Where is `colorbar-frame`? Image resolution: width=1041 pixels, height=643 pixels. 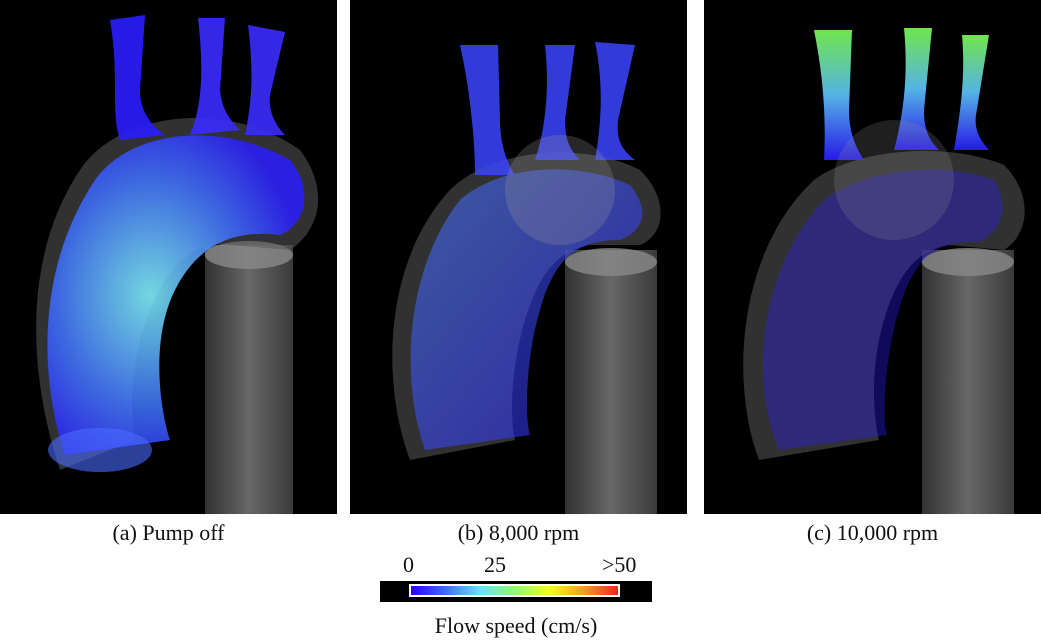 colorbar-frame is located at coordinates (516, 591).